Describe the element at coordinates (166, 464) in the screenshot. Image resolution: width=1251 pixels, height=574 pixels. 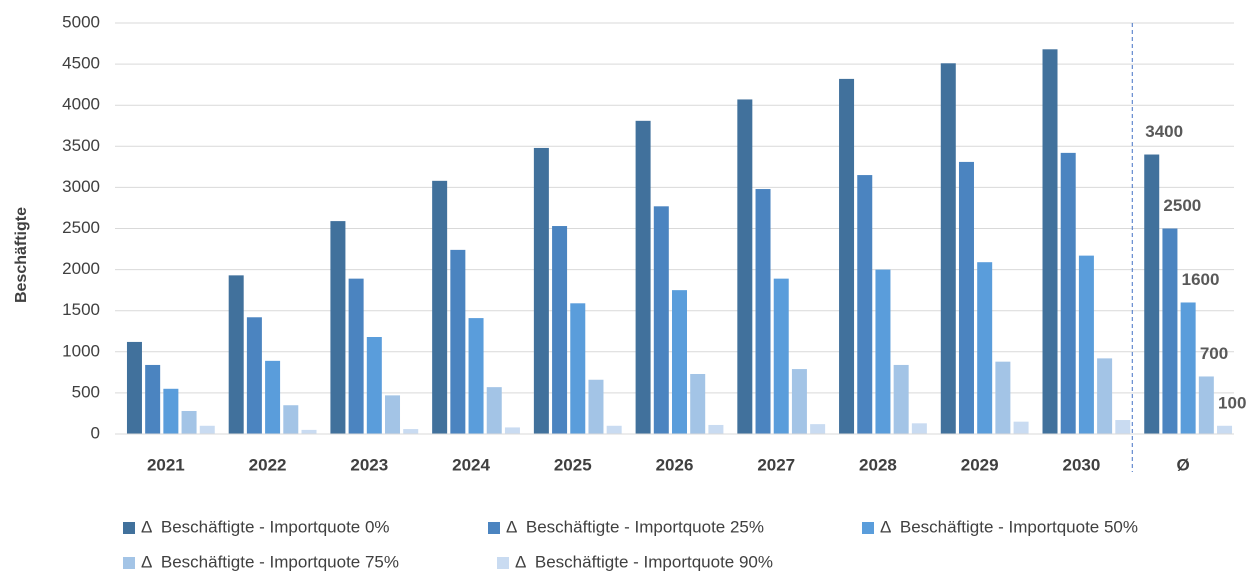
I see `x-tick-label: 2021` at that location.